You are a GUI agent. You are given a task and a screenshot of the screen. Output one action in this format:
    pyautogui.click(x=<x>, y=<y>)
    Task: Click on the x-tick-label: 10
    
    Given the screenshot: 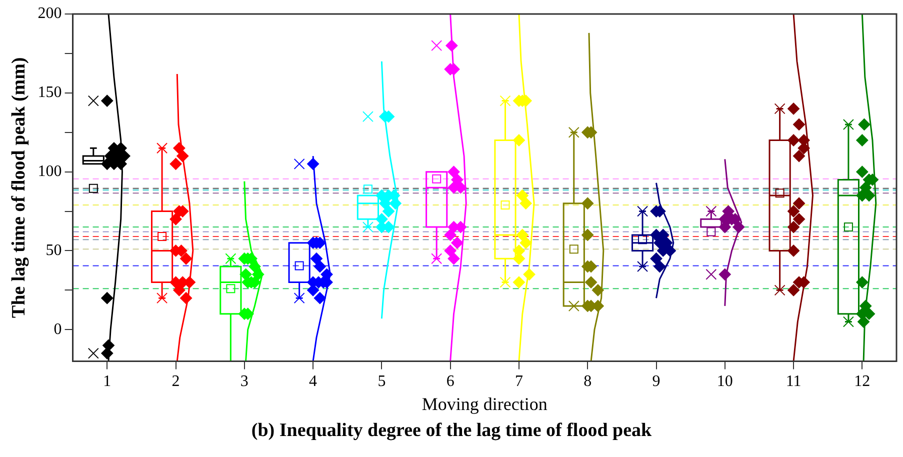 What is the action you would take?
    pyautogui.click(x=724, y=381)
    